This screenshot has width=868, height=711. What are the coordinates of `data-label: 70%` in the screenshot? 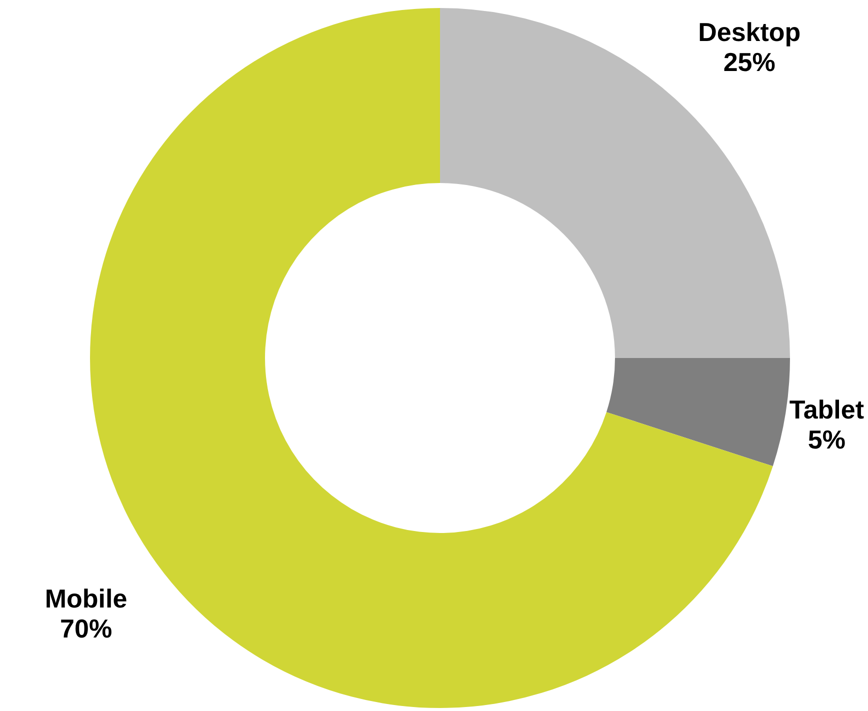 It's located at (86, 628).